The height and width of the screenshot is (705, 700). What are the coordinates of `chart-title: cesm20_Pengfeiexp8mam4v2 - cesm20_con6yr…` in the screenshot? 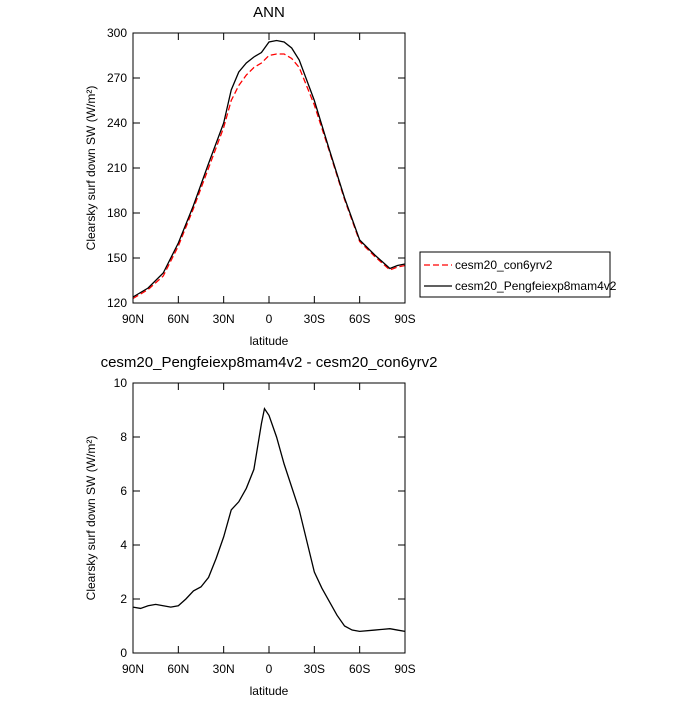 It's located at (269, 362).